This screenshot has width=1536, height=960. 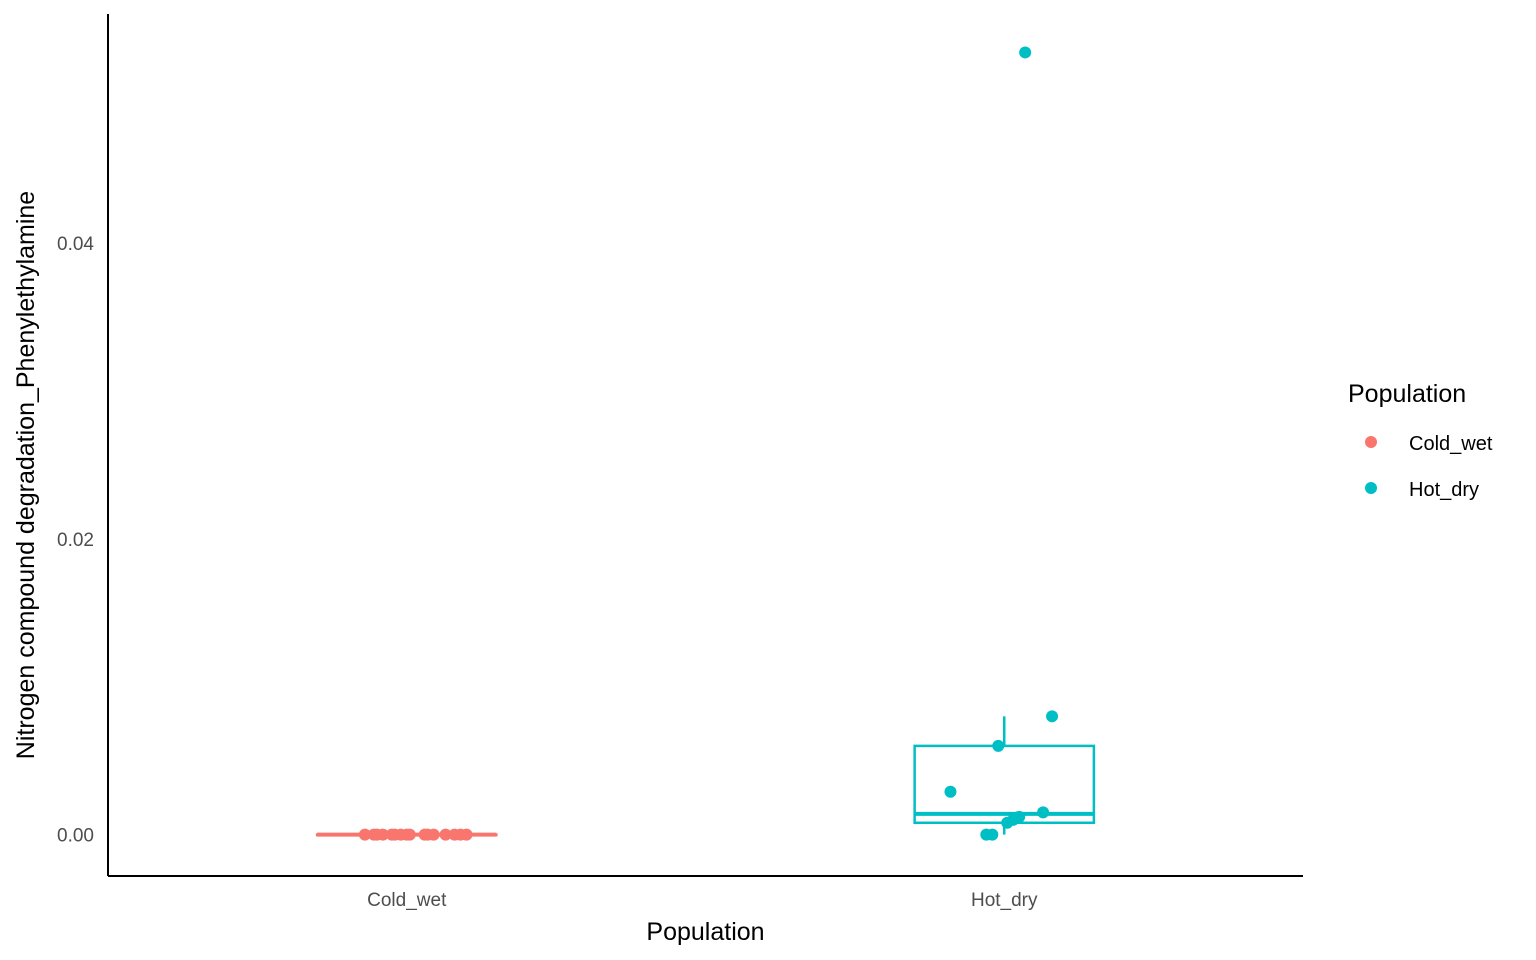 What do you see at coordinates (407, 900) in the screenshot?
I see `x-tick-label: Cold_wet` at bounding box center [407, 900].